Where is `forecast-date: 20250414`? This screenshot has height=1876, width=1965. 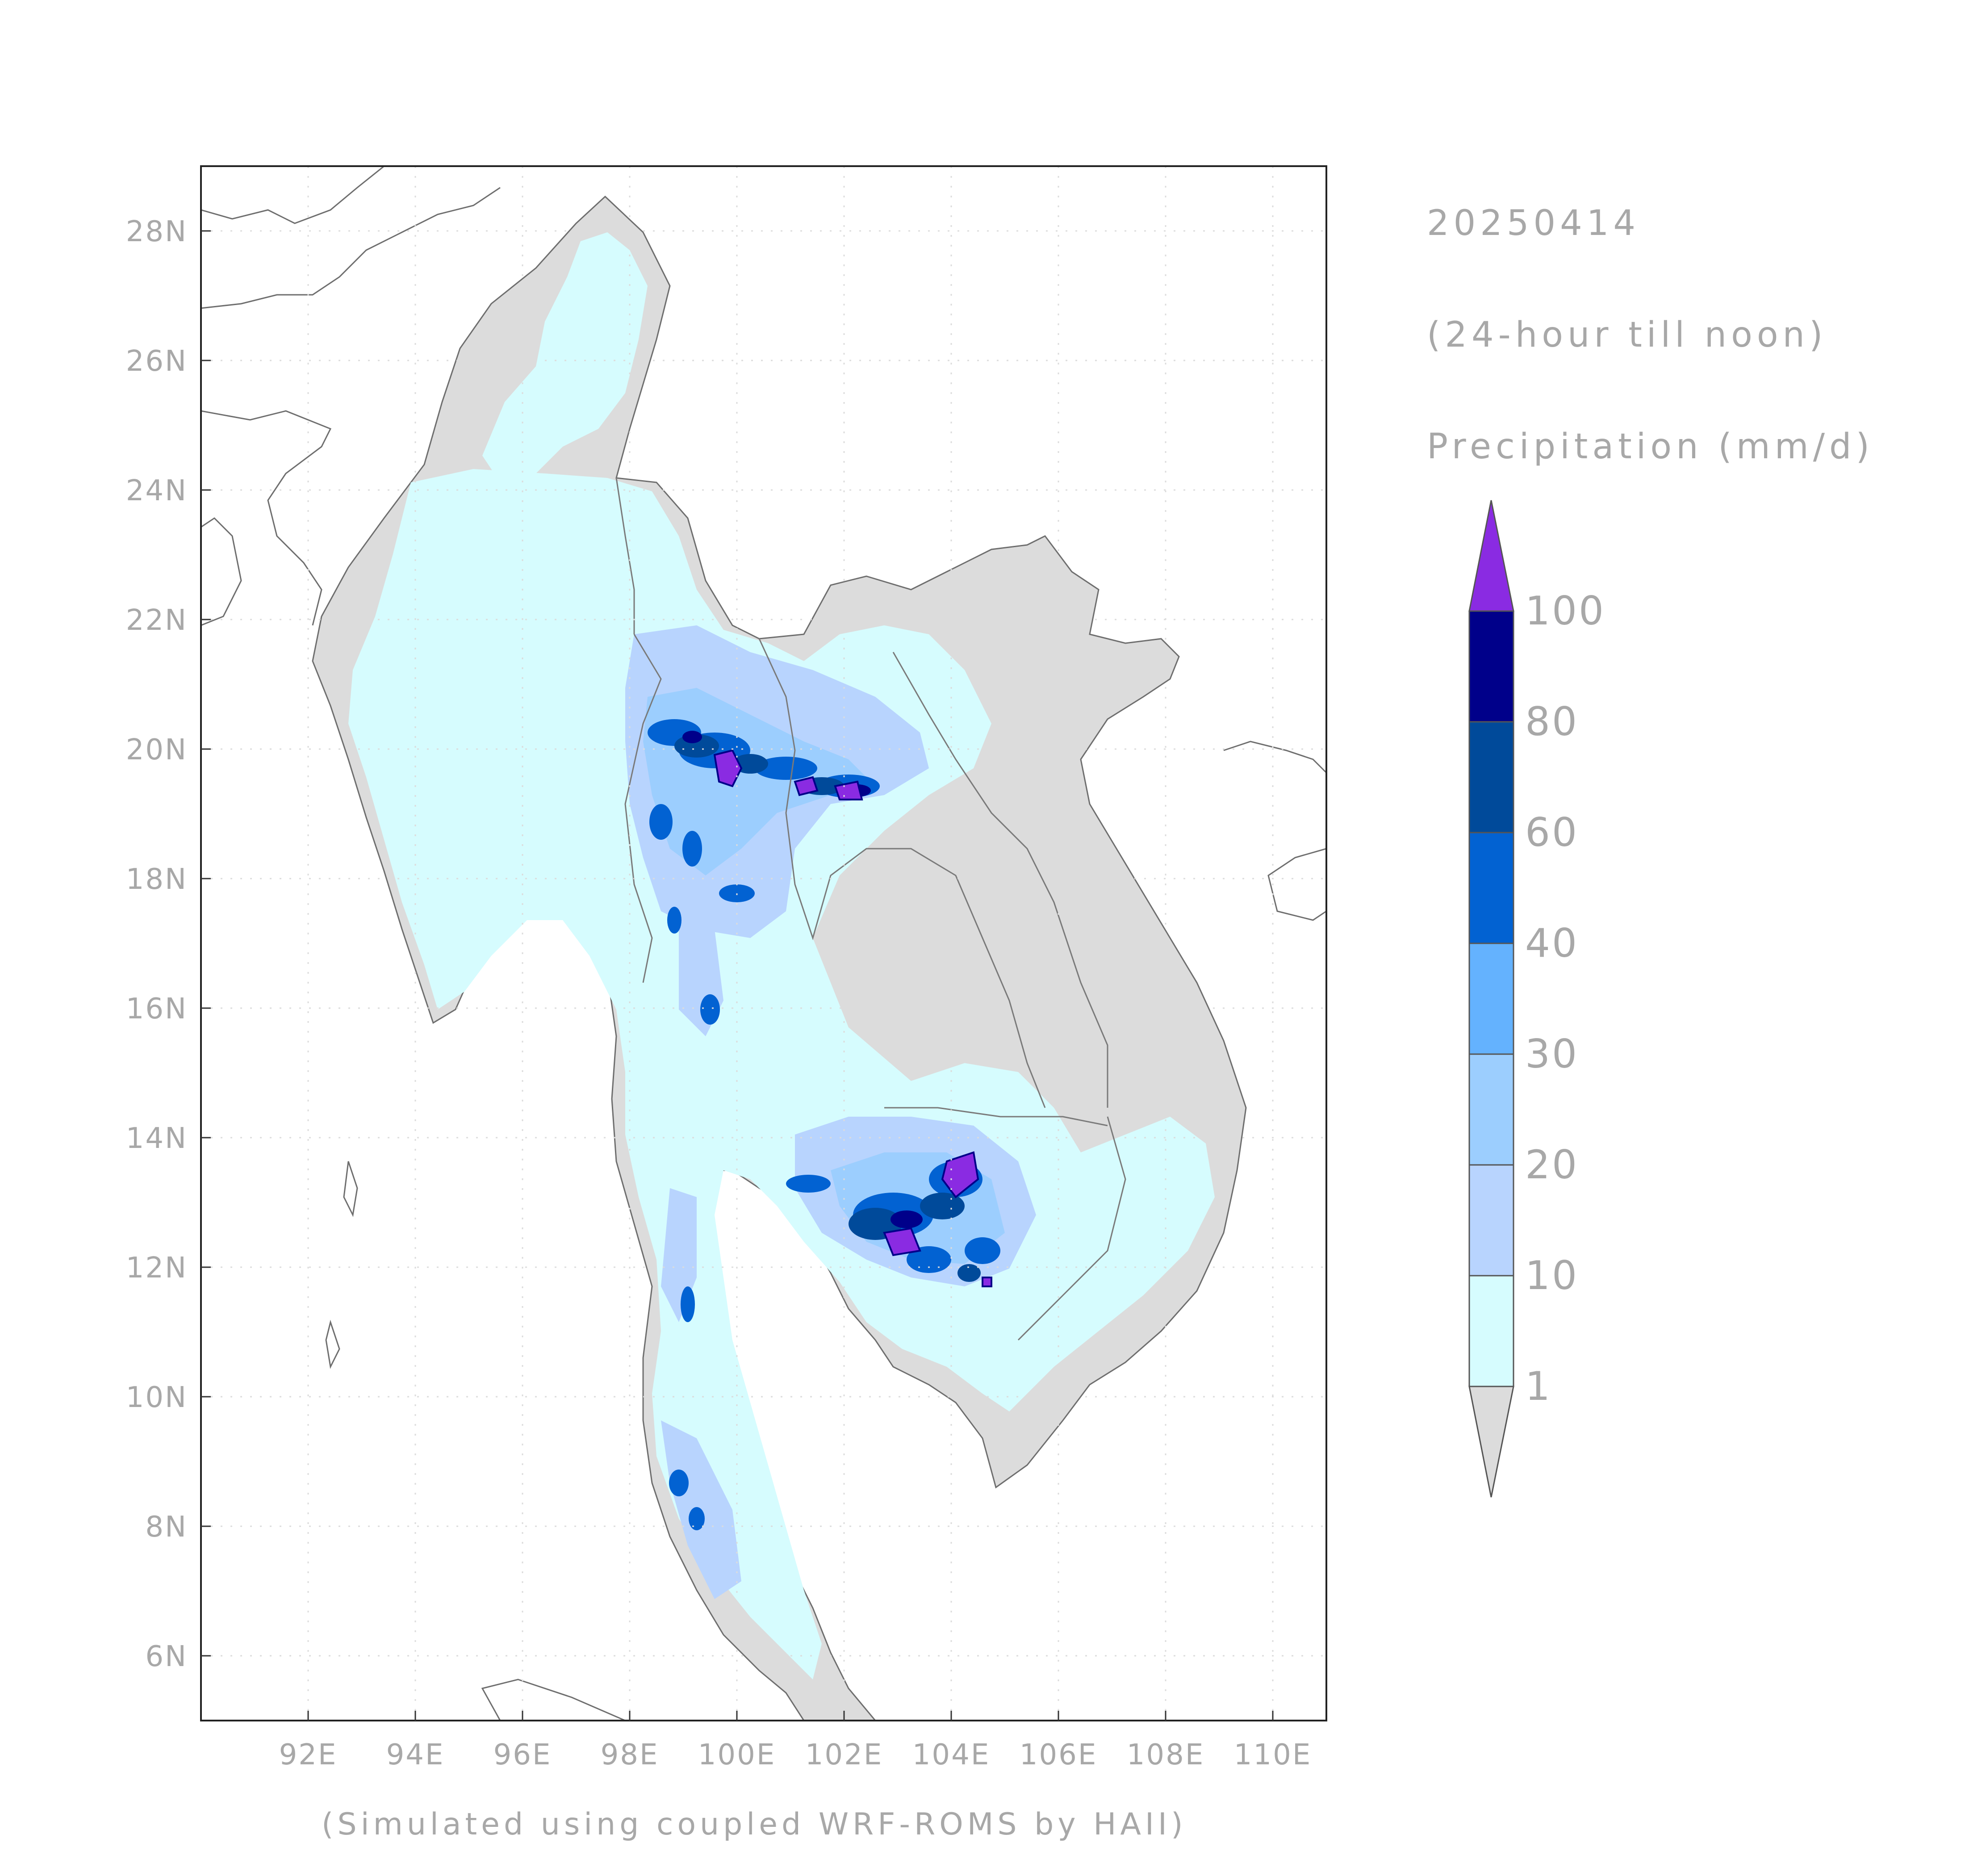
forecast-date: 20250414 is located at coordinates (1533, 223).